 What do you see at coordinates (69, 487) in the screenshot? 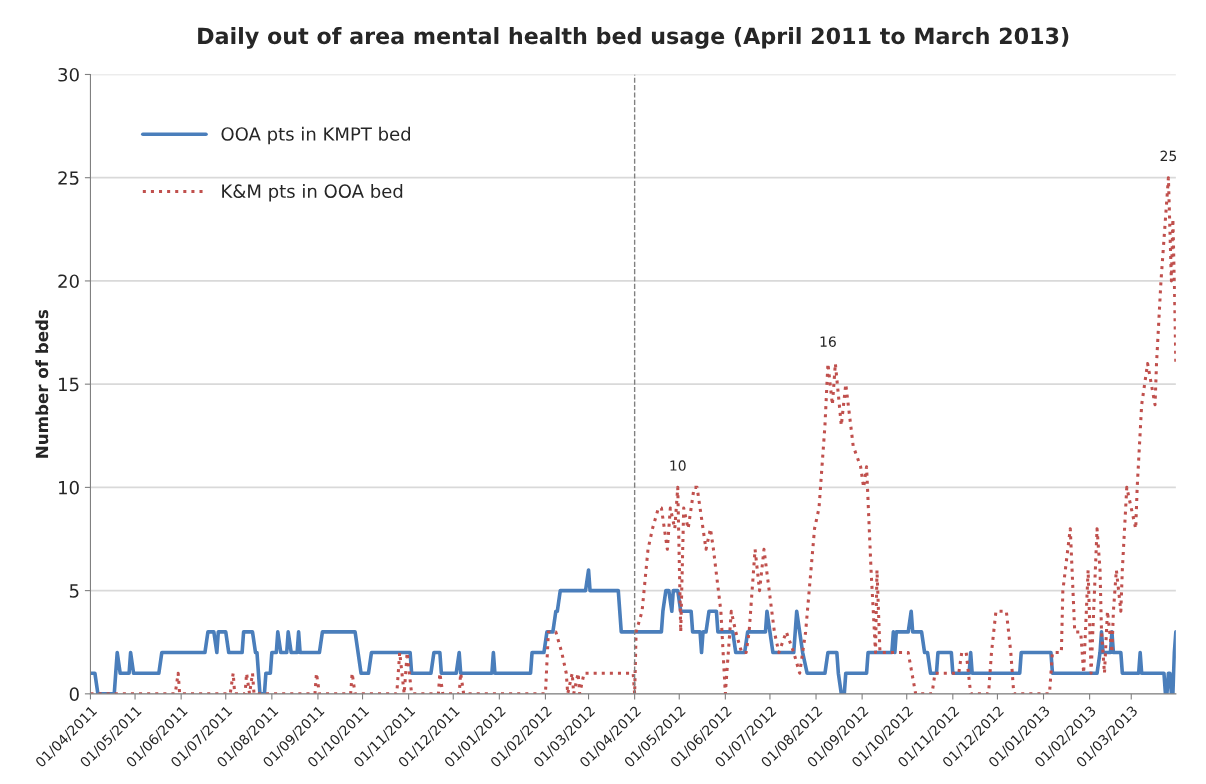
I see `y-tick-label: 10` at bounding box center [69, 487].